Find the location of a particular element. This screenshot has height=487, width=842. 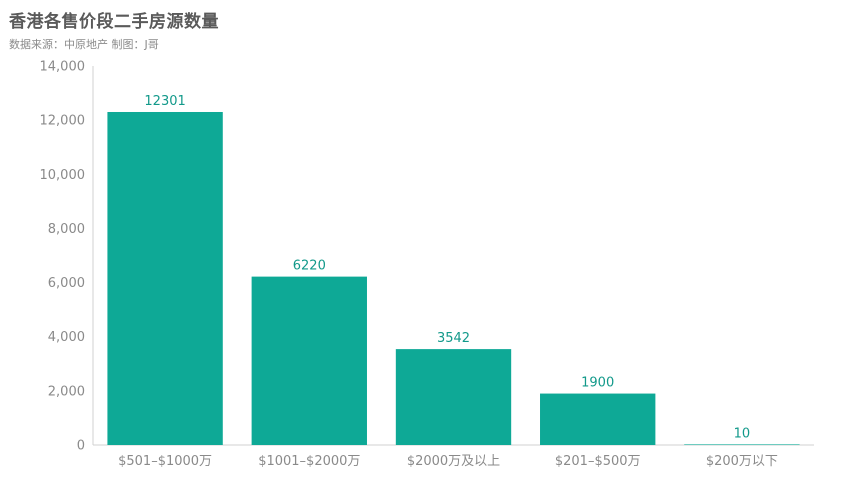

y-tick-label: 8,000 is located at coordinates (66, 229).